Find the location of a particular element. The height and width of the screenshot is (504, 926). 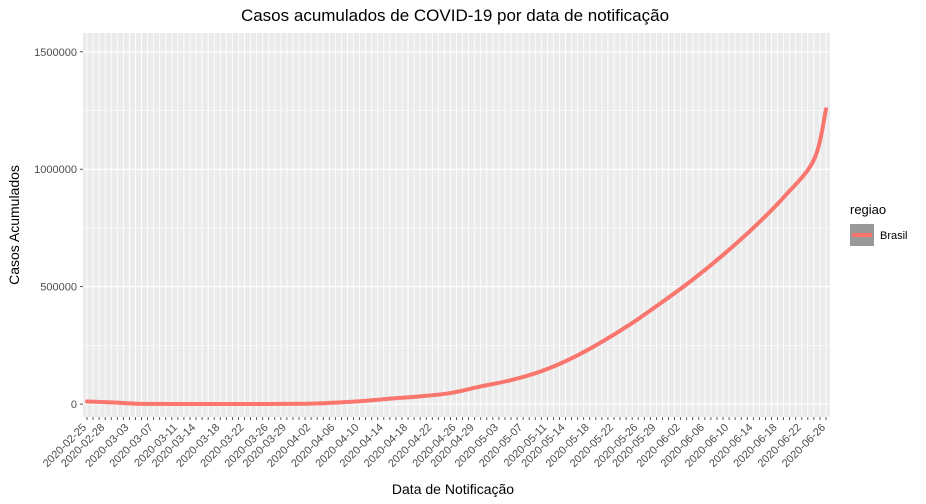

y-axis-title: Casos Acumulados is located at coordinates (14, 225).